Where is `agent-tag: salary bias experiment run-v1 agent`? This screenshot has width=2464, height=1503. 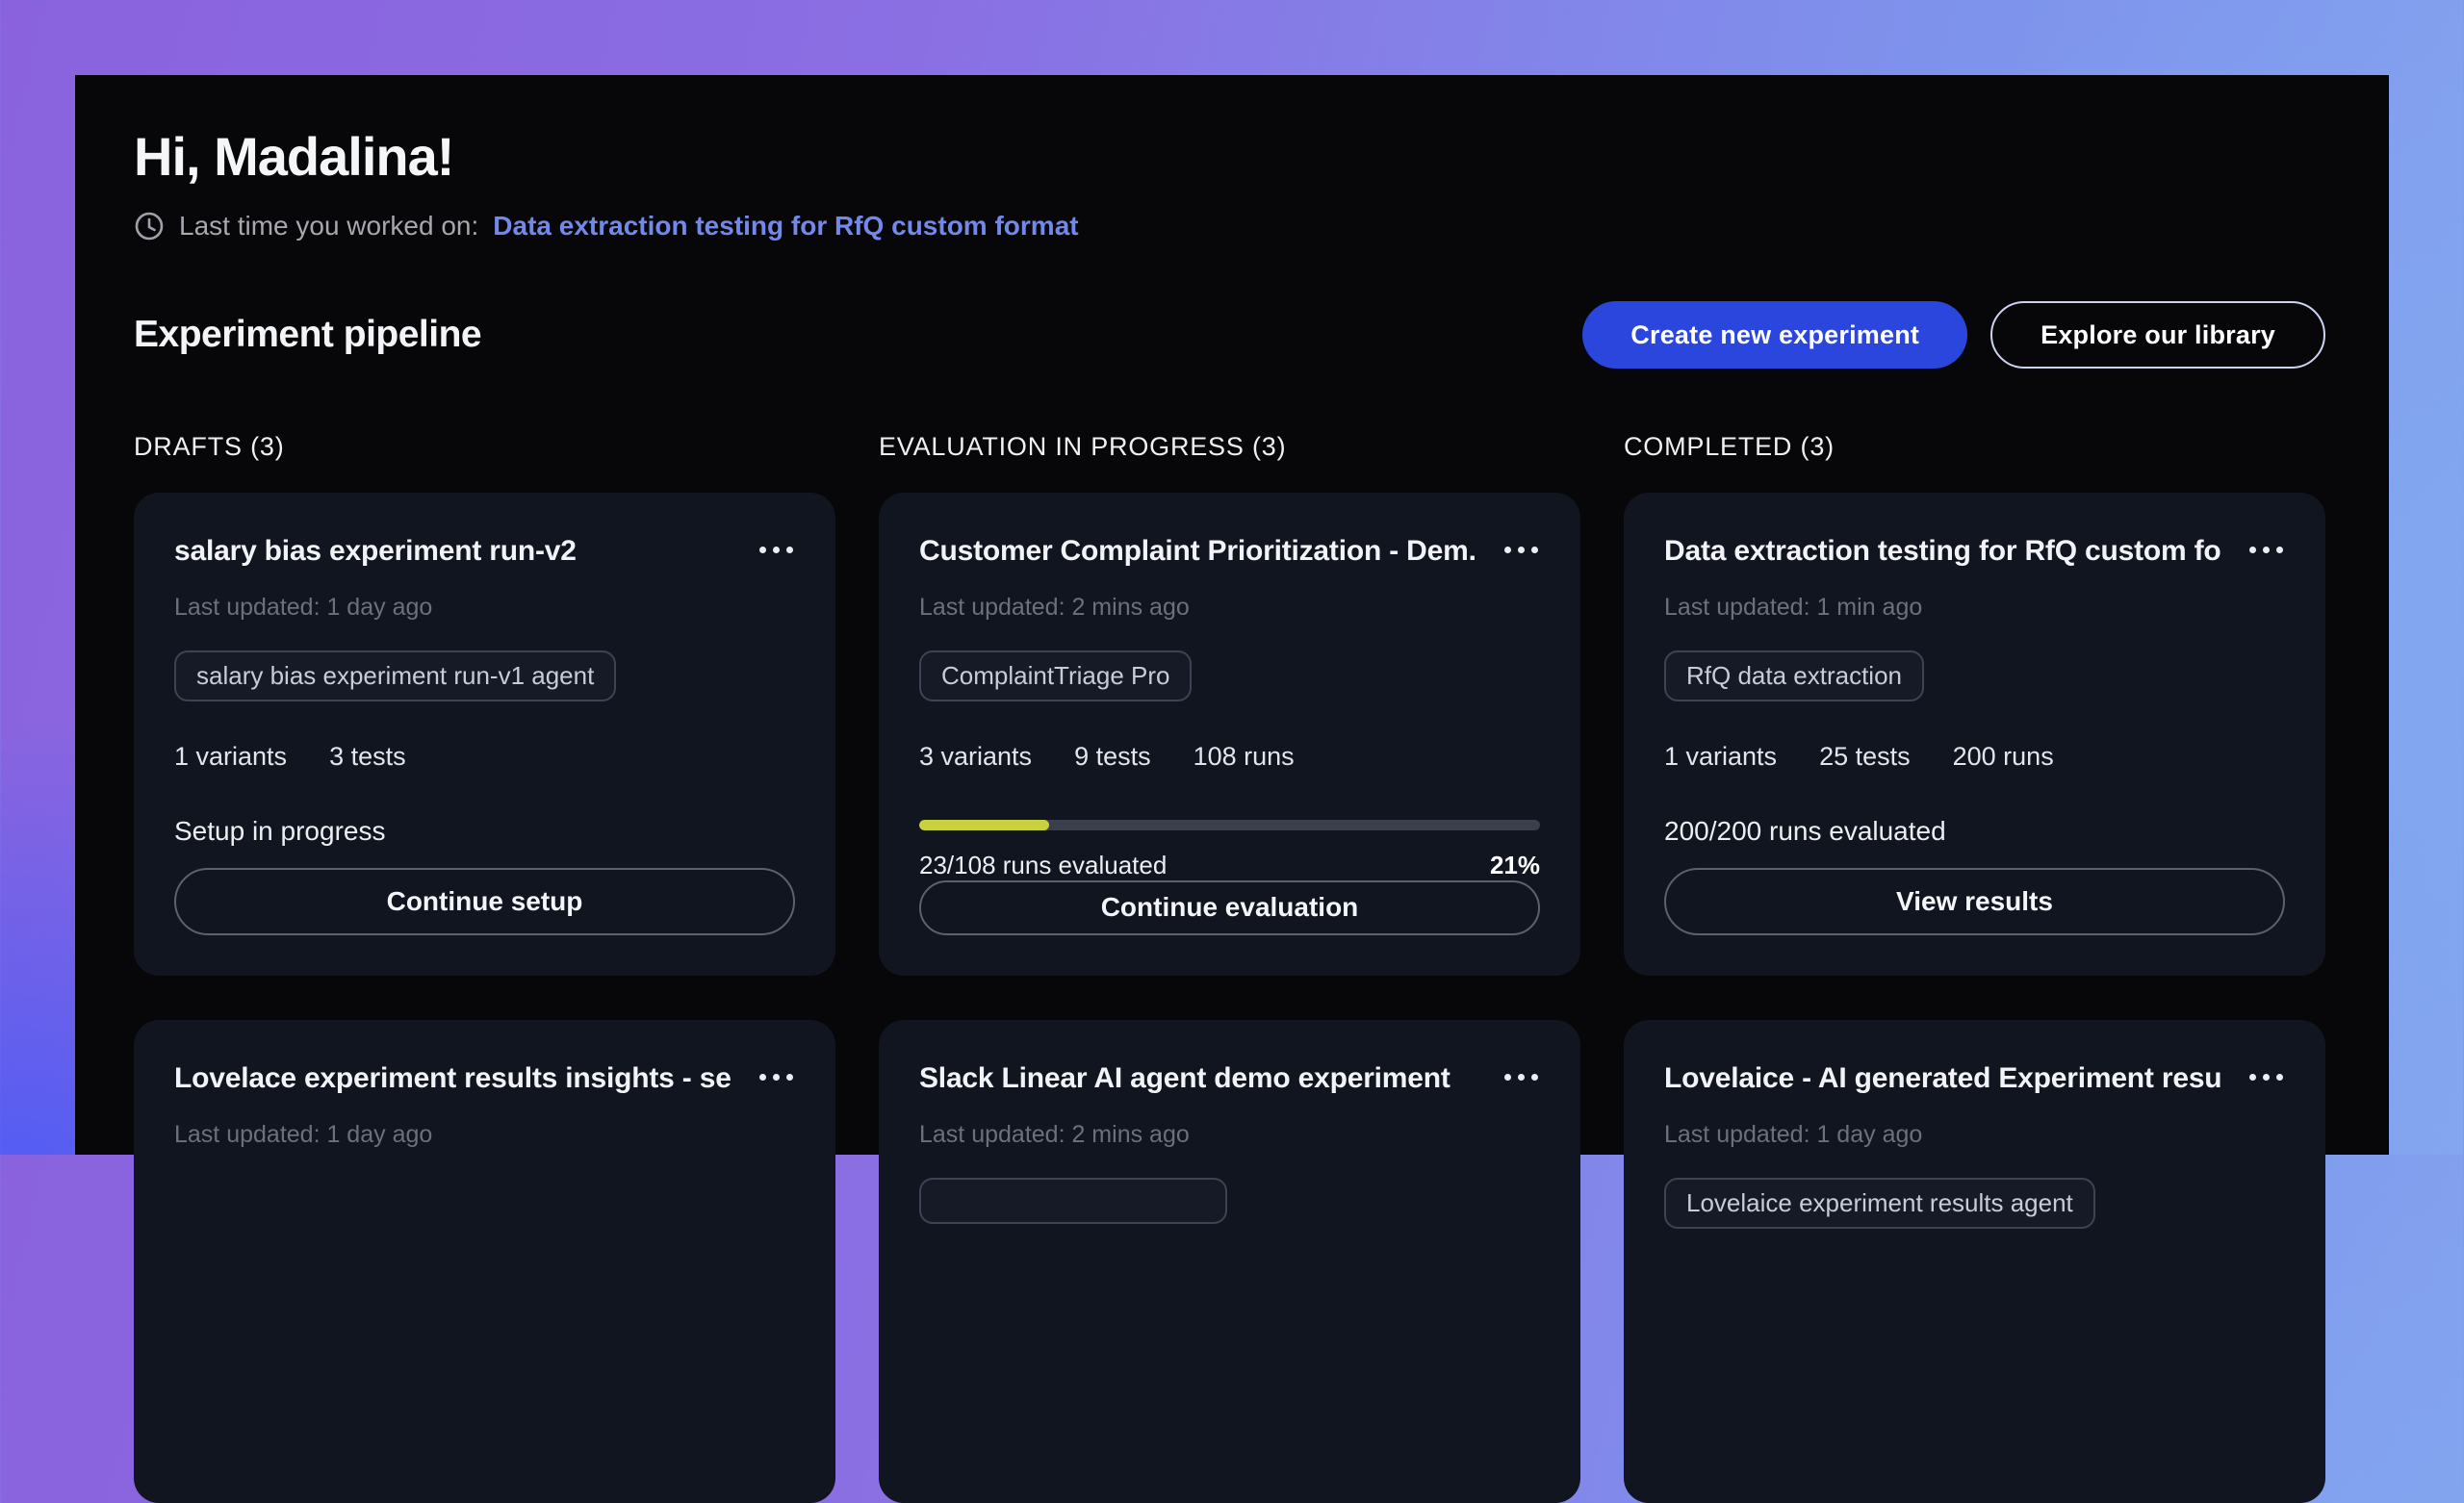 agent-tag: salary bias experiment run-v1 agent is located at coordinates (395, 675).